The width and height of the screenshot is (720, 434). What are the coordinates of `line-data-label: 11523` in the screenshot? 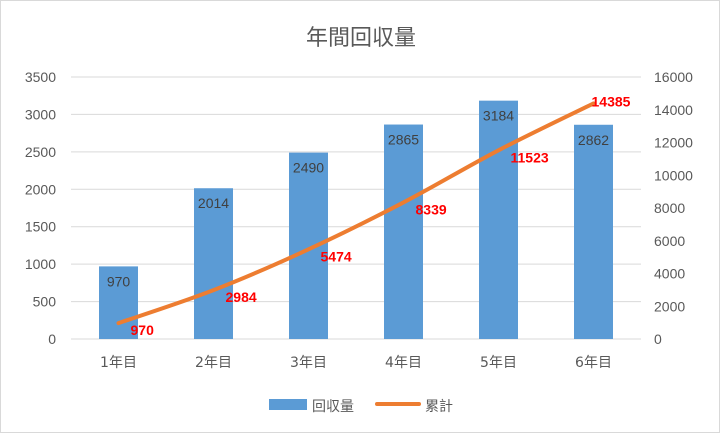 It's located at (530, 157).